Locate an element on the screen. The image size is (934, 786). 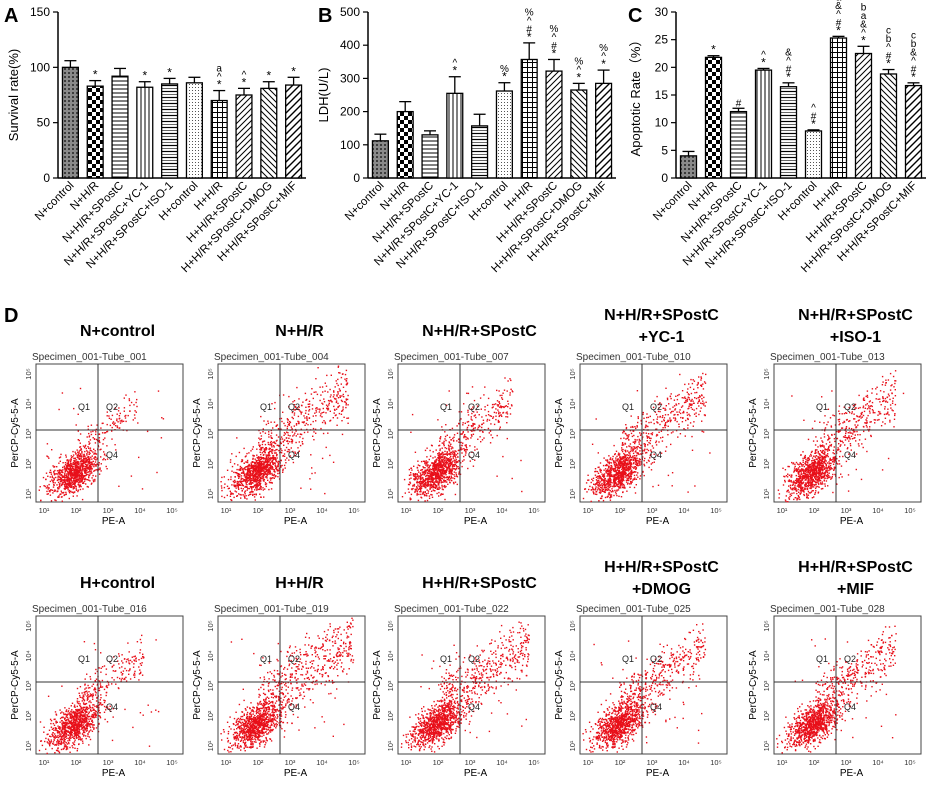
y-tick-label: 10¹ is located at coordinates (210, 493).